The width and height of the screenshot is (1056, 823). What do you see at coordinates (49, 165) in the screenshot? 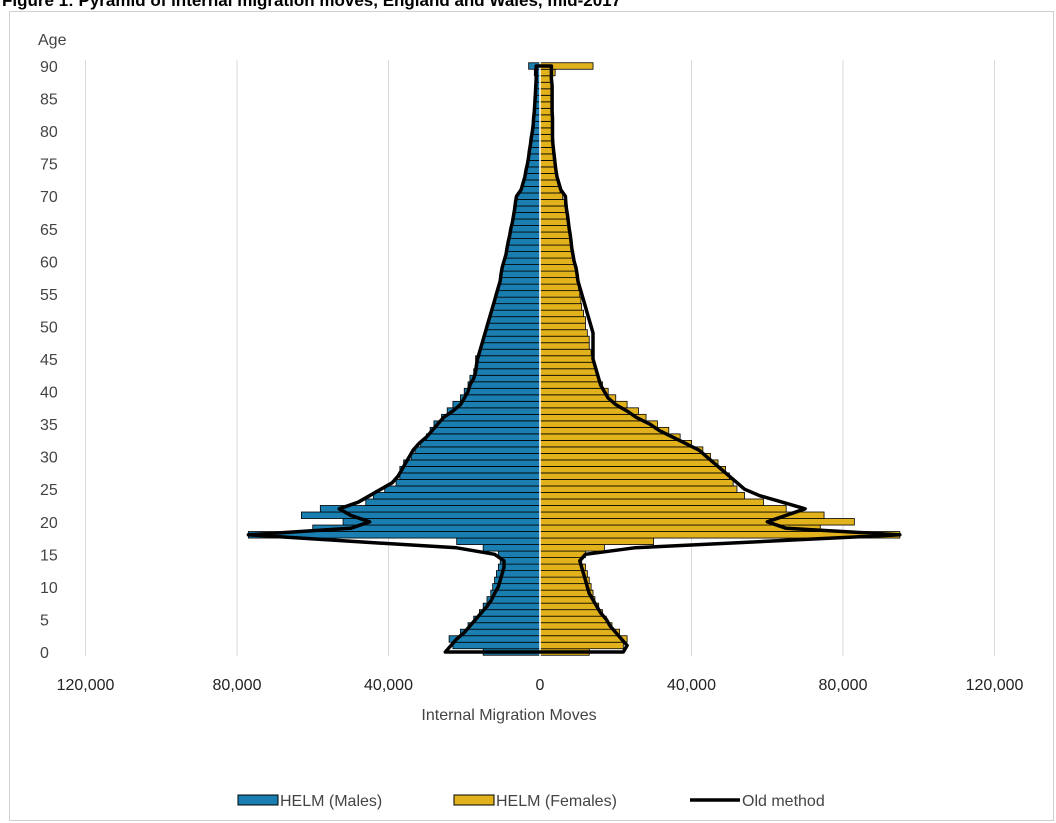
I see `y-tick-label: 75` at bounding box center [49, 165].